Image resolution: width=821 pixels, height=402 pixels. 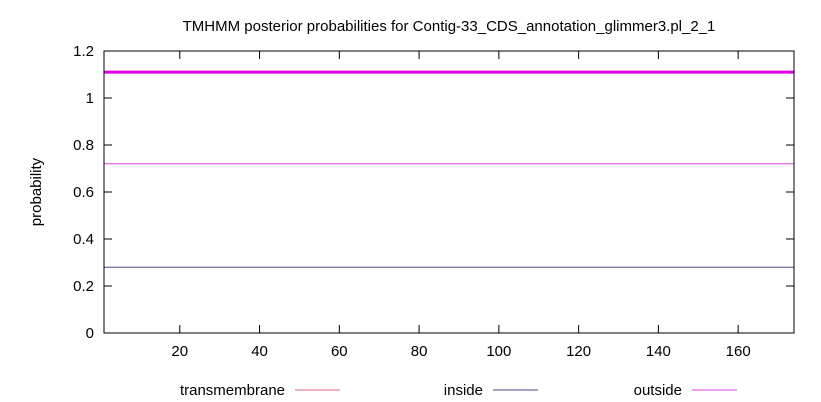 What do you see at coordinates (578, 351) in the screenshot?
I see `x-tick-label: 120` at bounding box center [578, 351].